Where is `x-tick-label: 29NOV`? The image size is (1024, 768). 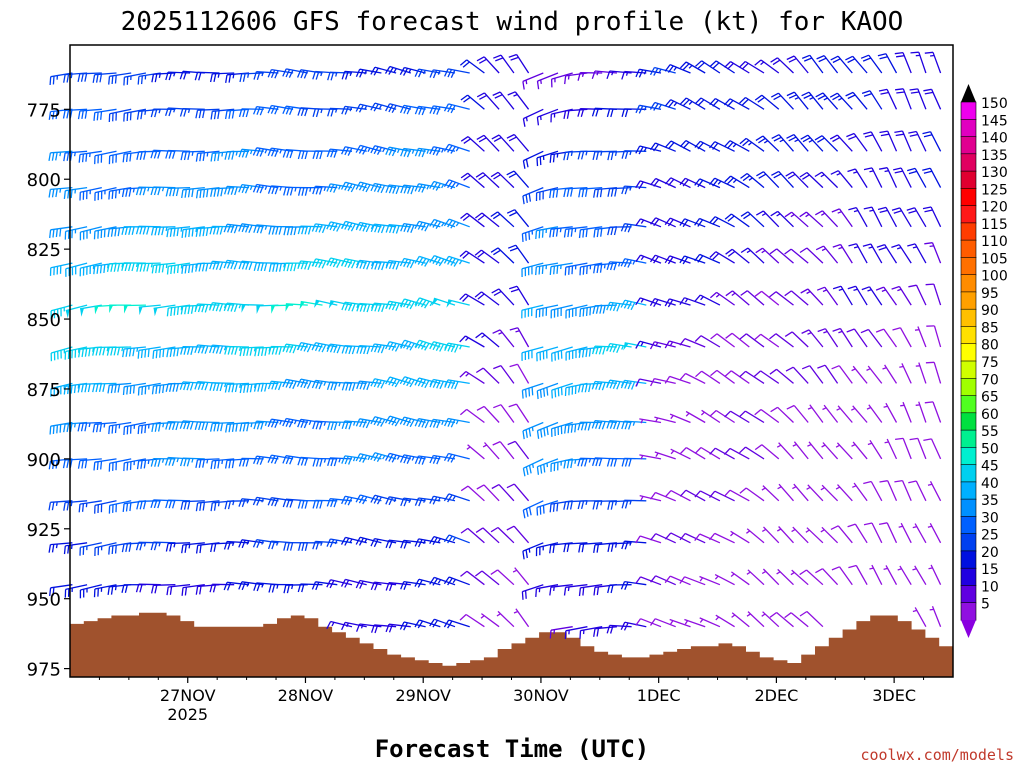 x-tick-label: 29NOV is located at coordinates (423, 695).